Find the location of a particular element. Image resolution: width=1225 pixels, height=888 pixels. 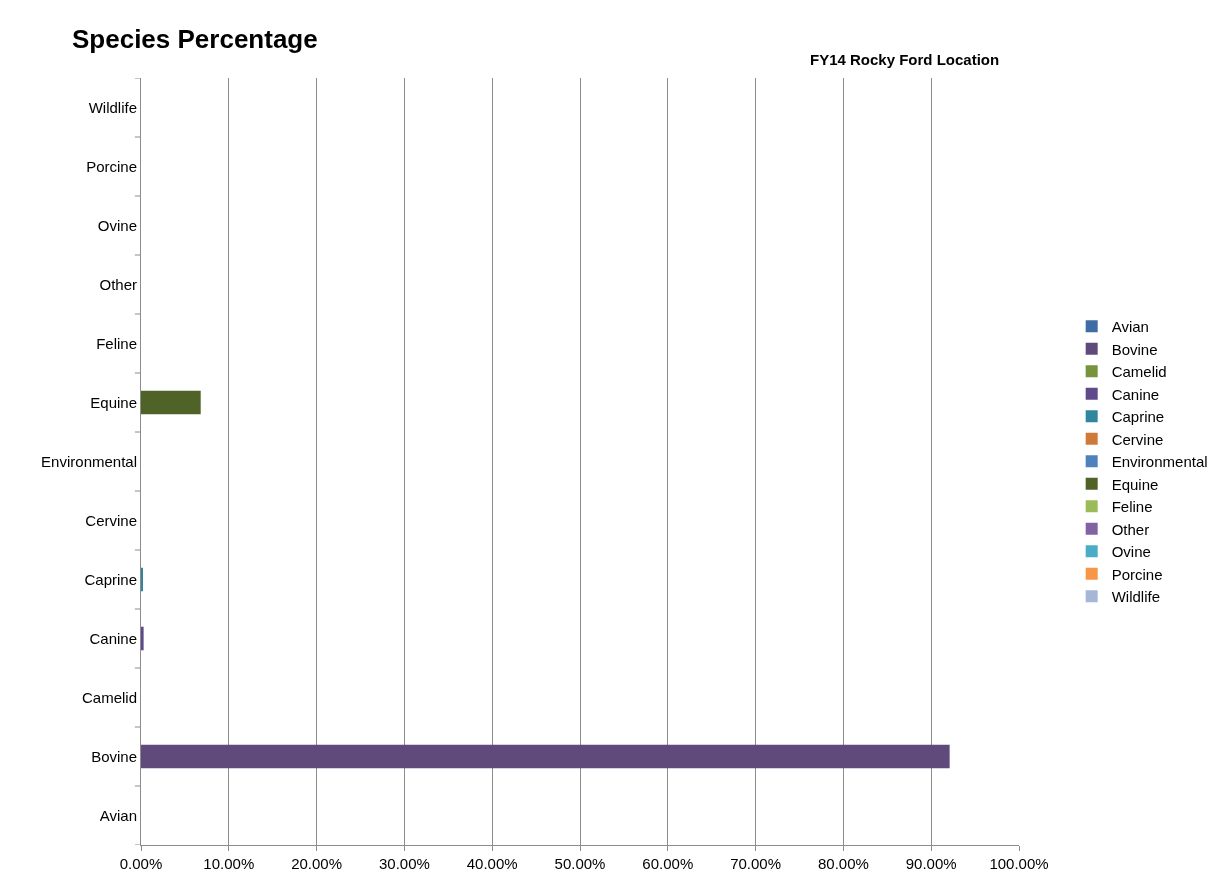

legend-label: Ovine is located at coordinates (1131, 552).